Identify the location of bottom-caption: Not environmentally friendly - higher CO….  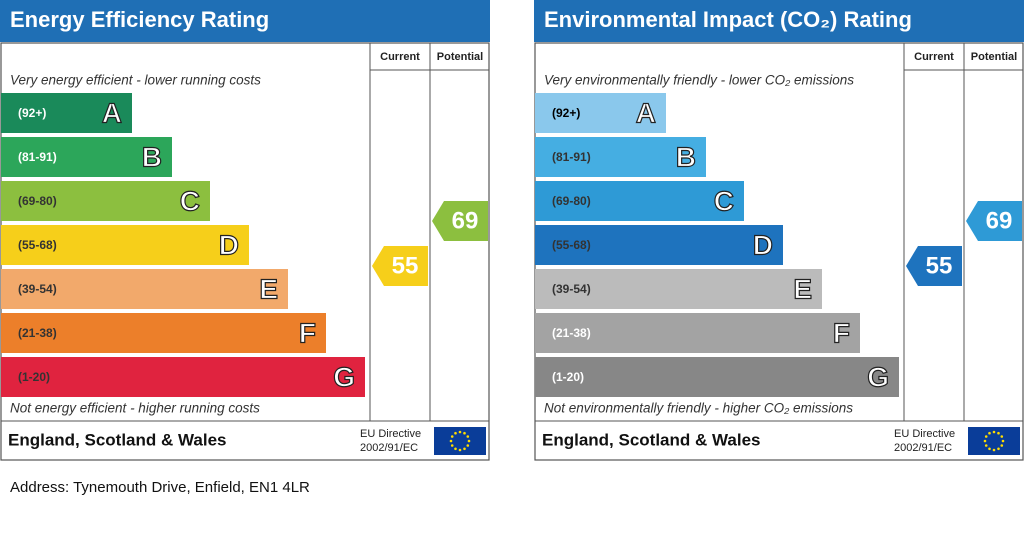
(698, 408).